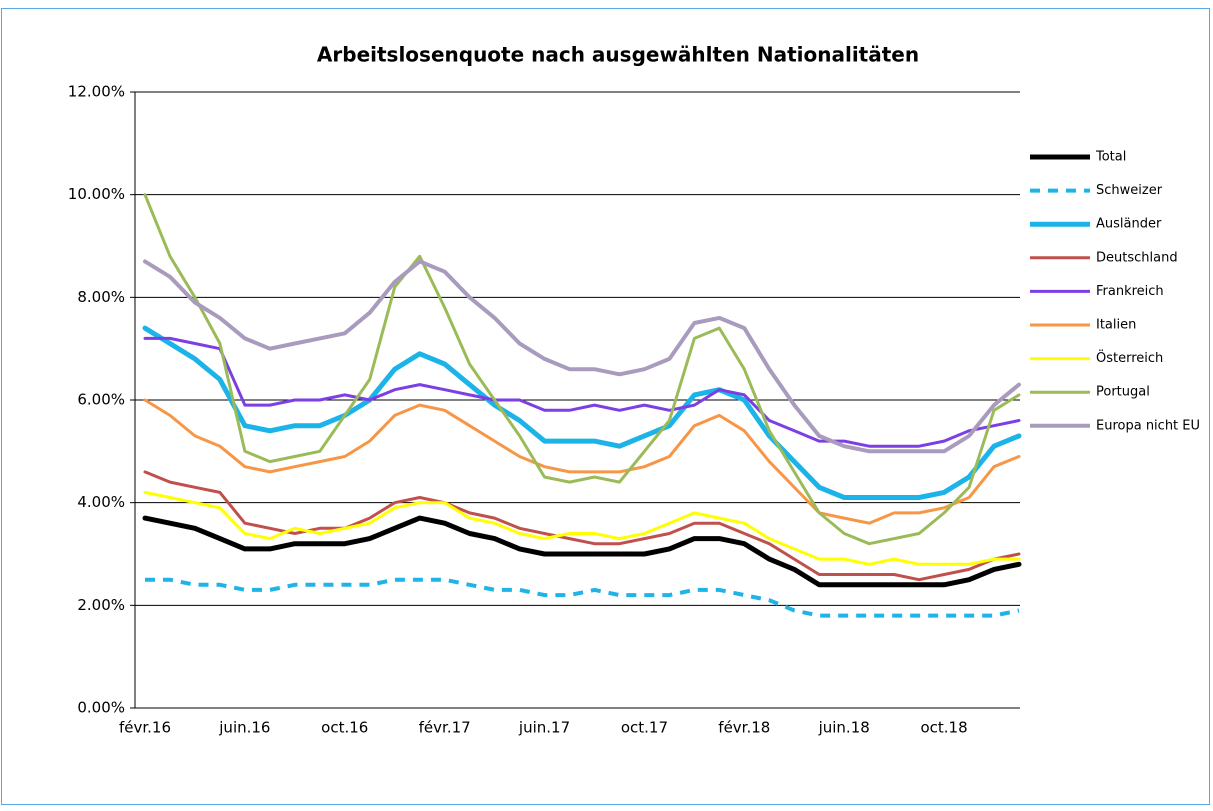 This screenshot has width=1213, height=811. What do you see at coordinates (1129, 190) in the screenshot?
I see `legend-label: Schweizer` at bounding box center [1129, 190].